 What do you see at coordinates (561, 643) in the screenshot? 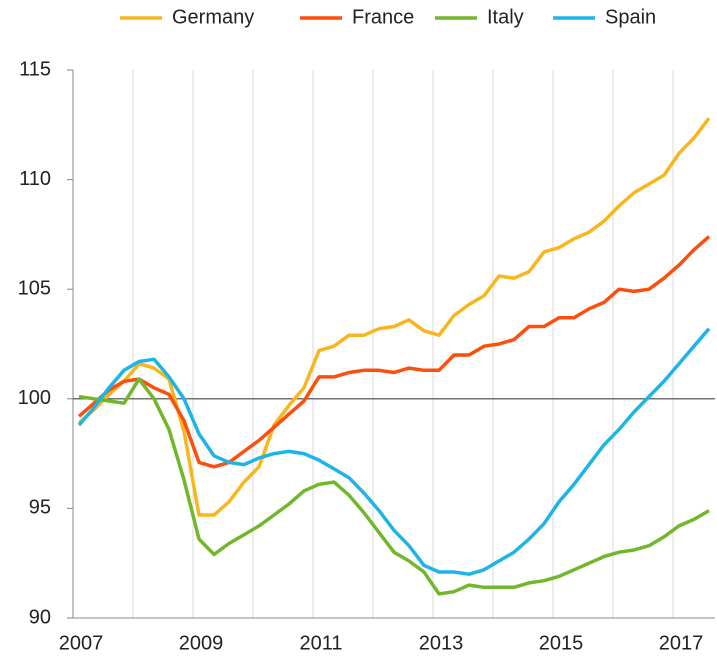
I see `x-tick-label: 2015` at bounding box center [561, 643].